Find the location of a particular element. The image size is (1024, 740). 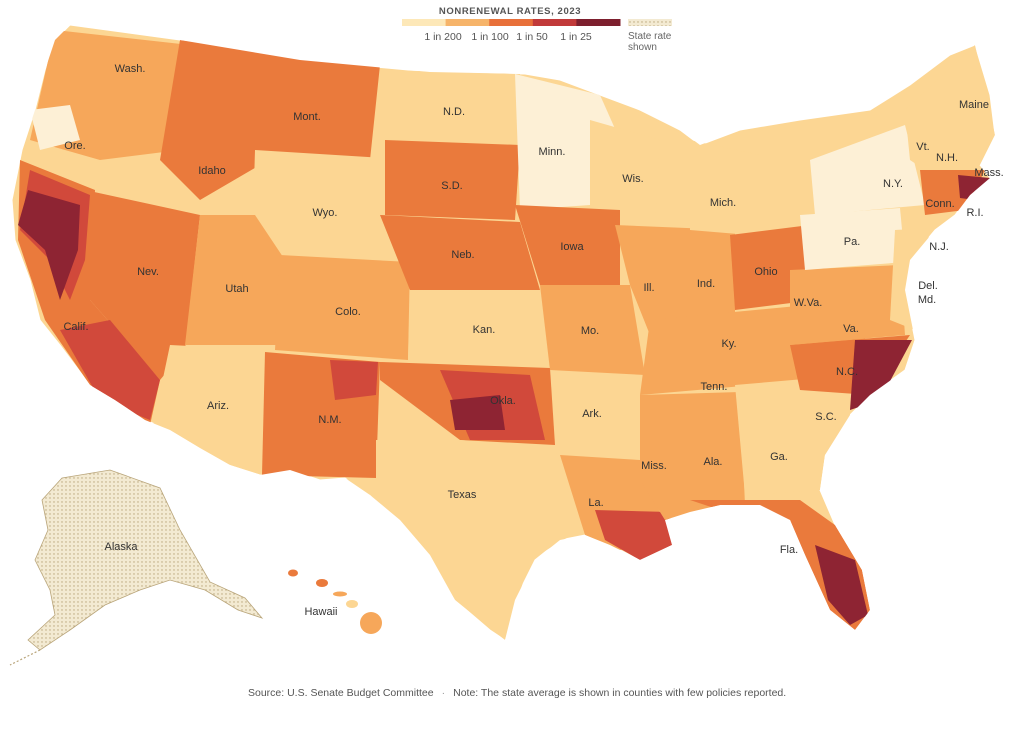

label-maine: Maine is located at coordinates (974, 105).